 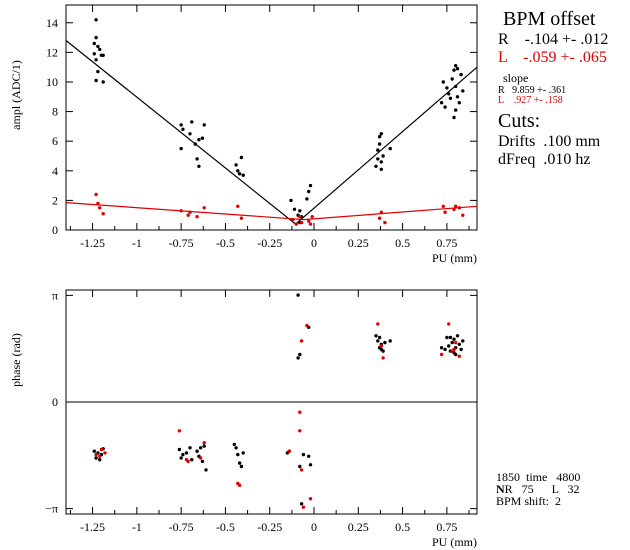 I want to click on y-tick-label: 6, so click(x=55, y=141).